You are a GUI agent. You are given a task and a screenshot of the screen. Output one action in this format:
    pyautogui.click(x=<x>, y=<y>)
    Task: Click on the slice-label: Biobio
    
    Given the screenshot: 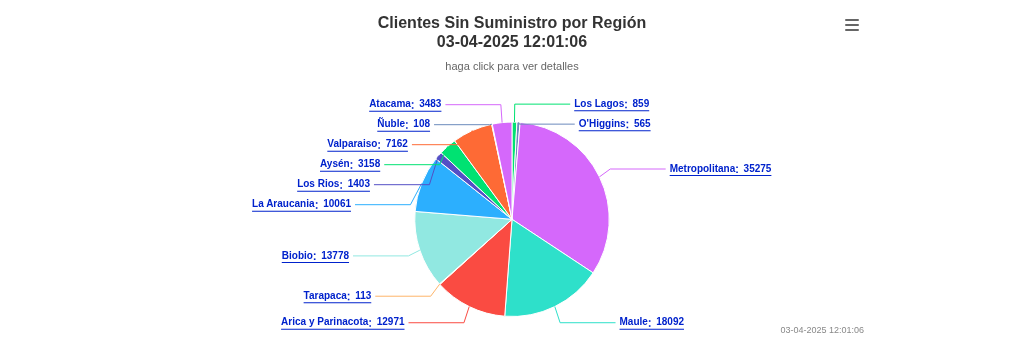 What is the action you would take?
    pyautogui.click(x=297, y=255)
    